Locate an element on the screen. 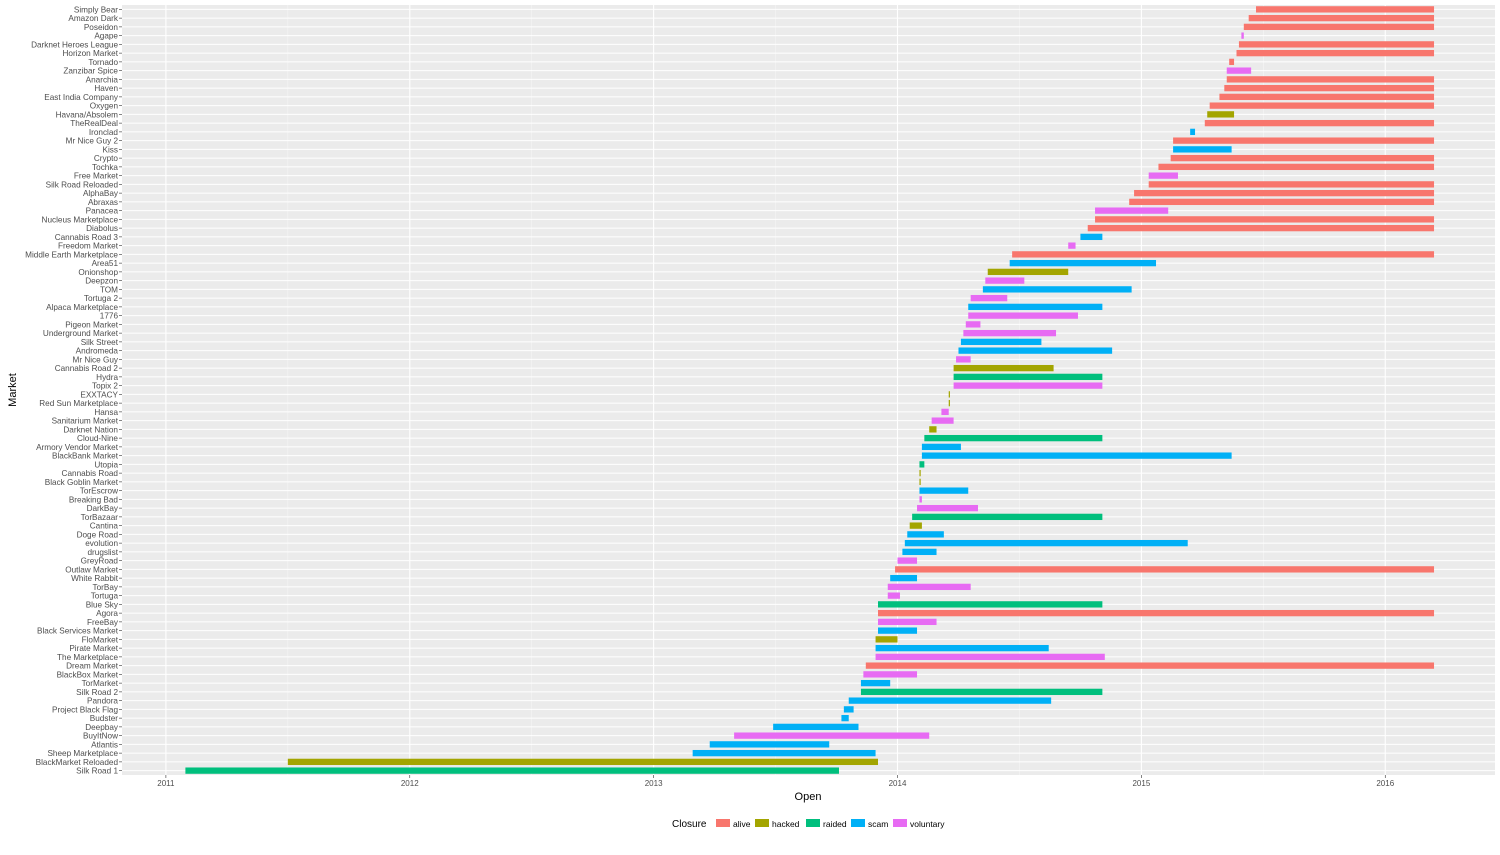 This screenshot has width=1500, height=855. y-tick-label: Agape is located at coordinates (106, 36).